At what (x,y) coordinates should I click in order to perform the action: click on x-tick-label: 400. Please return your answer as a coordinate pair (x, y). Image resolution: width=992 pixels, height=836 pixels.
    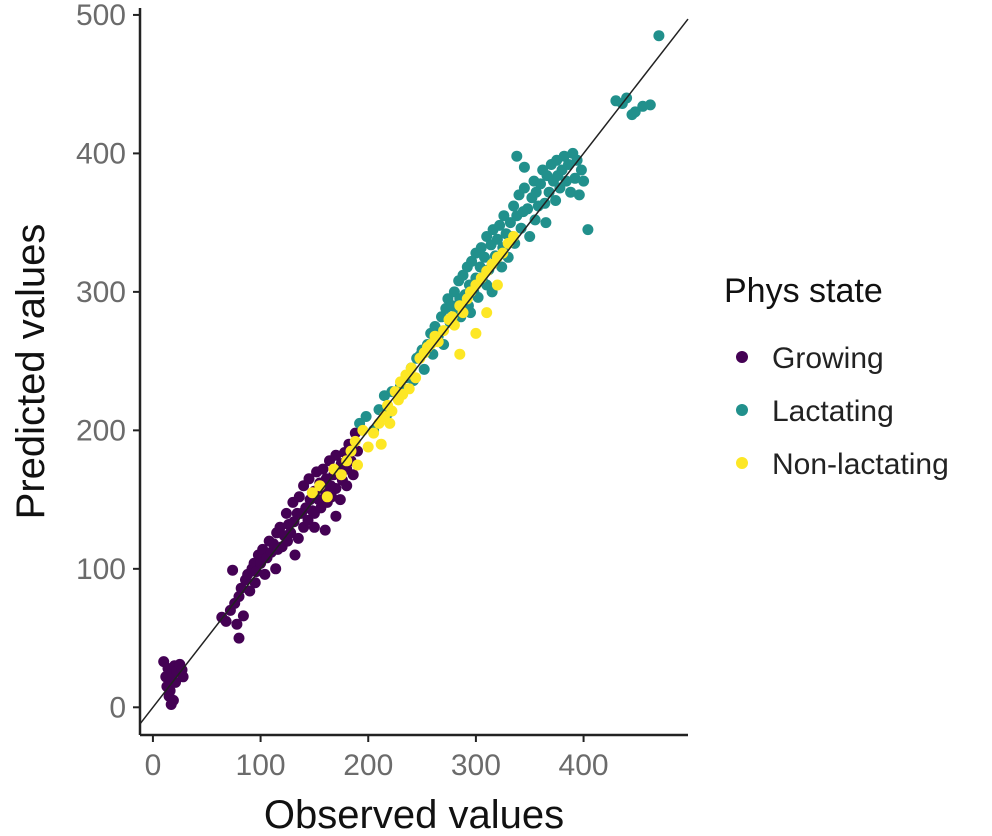
    Looking at the image, I should click on (584, 765).